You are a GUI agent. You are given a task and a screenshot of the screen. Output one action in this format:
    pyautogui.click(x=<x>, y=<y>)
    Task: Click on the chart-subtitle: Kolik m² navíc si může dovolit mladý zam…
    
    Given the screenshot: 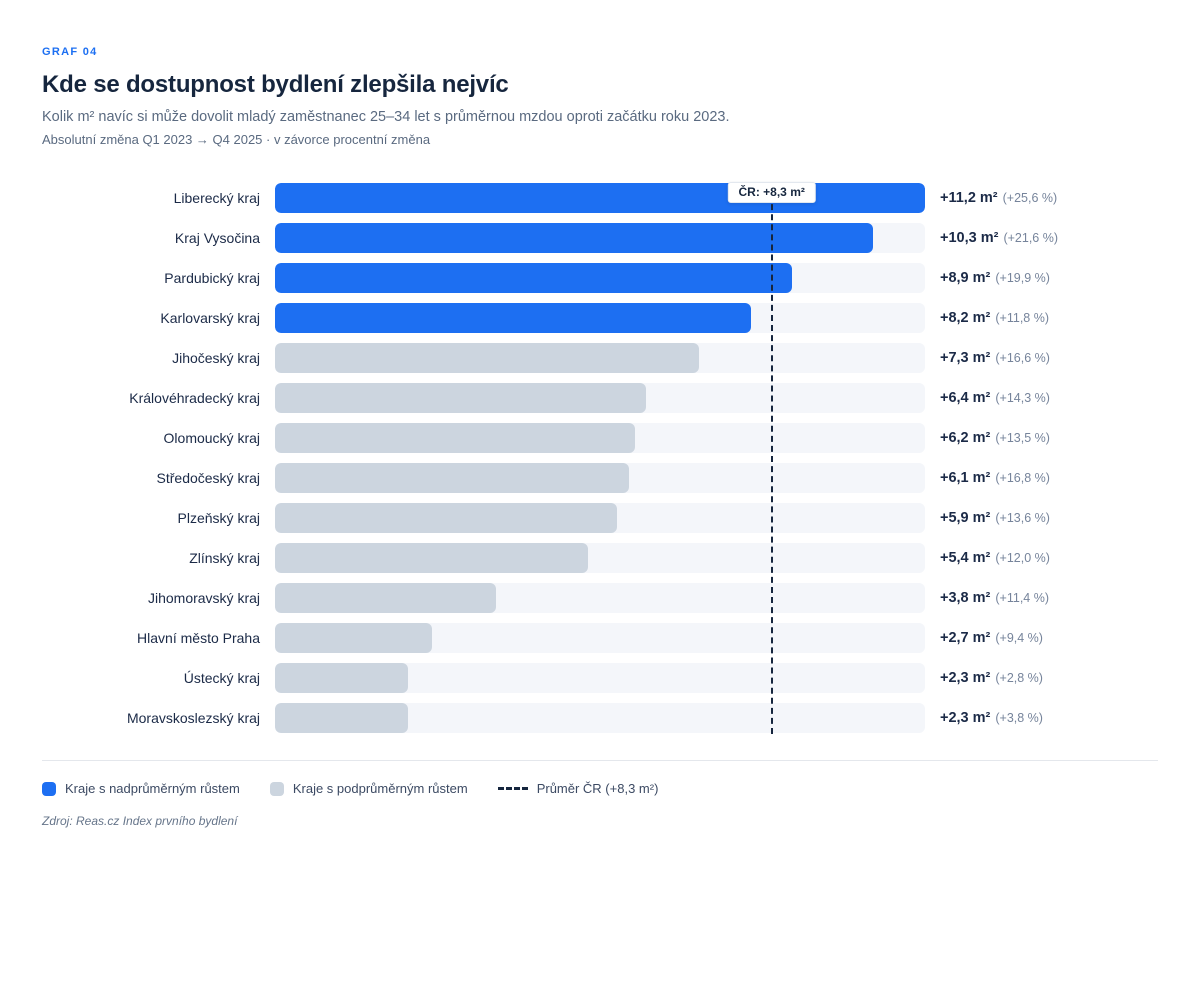 What is the action you would take?
    pyautogui.click(x=386, y=117)
    